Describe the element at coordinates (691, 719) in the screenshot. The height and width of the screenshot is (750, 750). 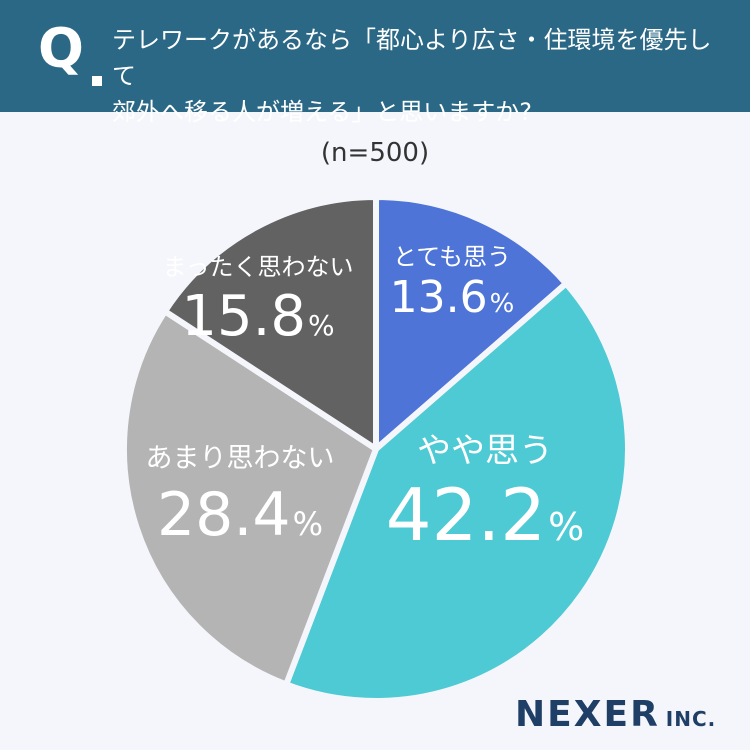
I see `logo-suffix: INC.` at that location.